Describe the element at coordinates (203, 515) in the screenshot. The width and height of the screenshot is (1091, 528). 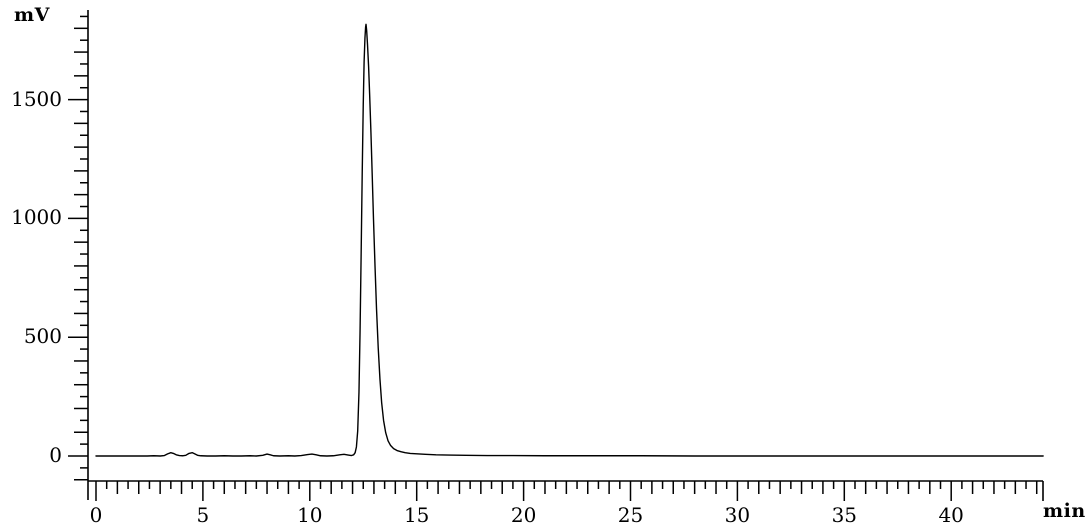
I see `x-axis-tick-label: 5` at that location.